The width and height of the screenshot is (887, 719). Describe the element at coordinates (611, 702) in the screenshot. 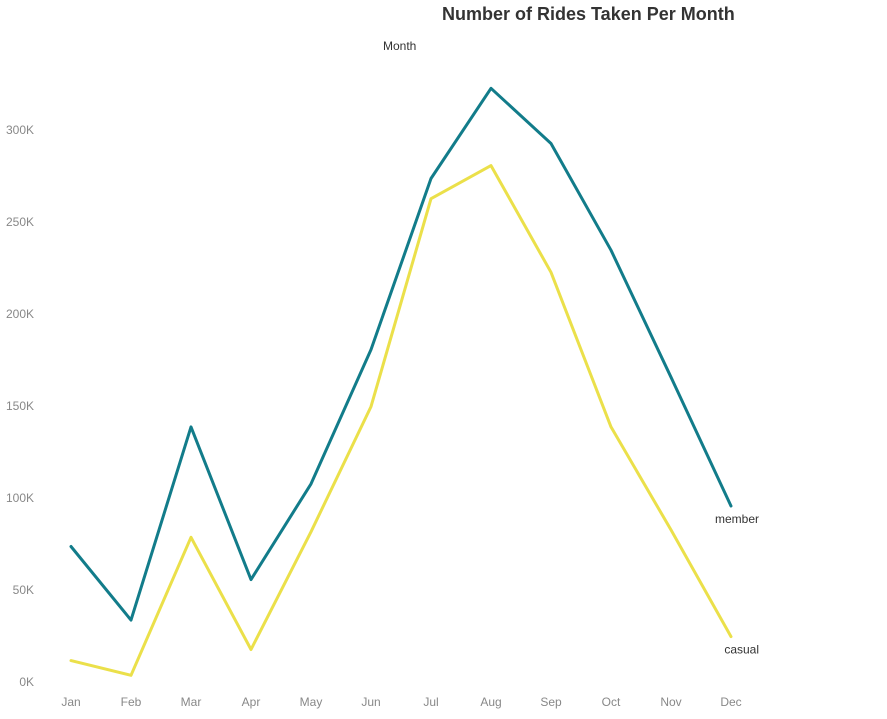

I see `x-tick-label: Oct` at that location.